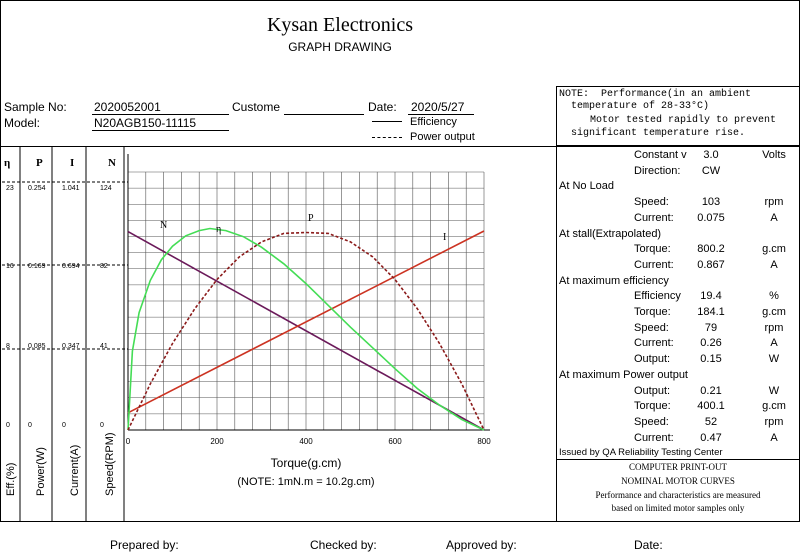 The image size is (800, 560). What do you see at coordinates (481, 545) in the screenshot?
I see `approved-by: Approved by:` at bounding box center [481, 545].